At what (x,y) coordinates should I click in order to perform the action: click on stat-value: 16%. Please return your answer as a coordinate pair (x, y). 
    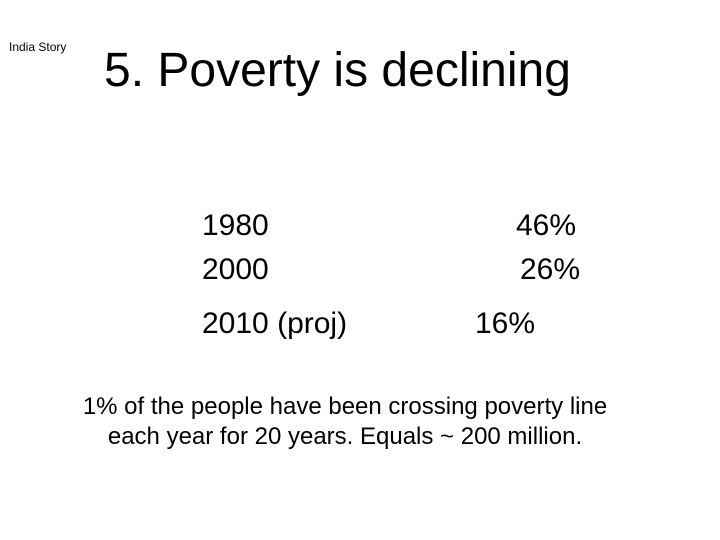
    Looking at the image, I should click on (505, 323).